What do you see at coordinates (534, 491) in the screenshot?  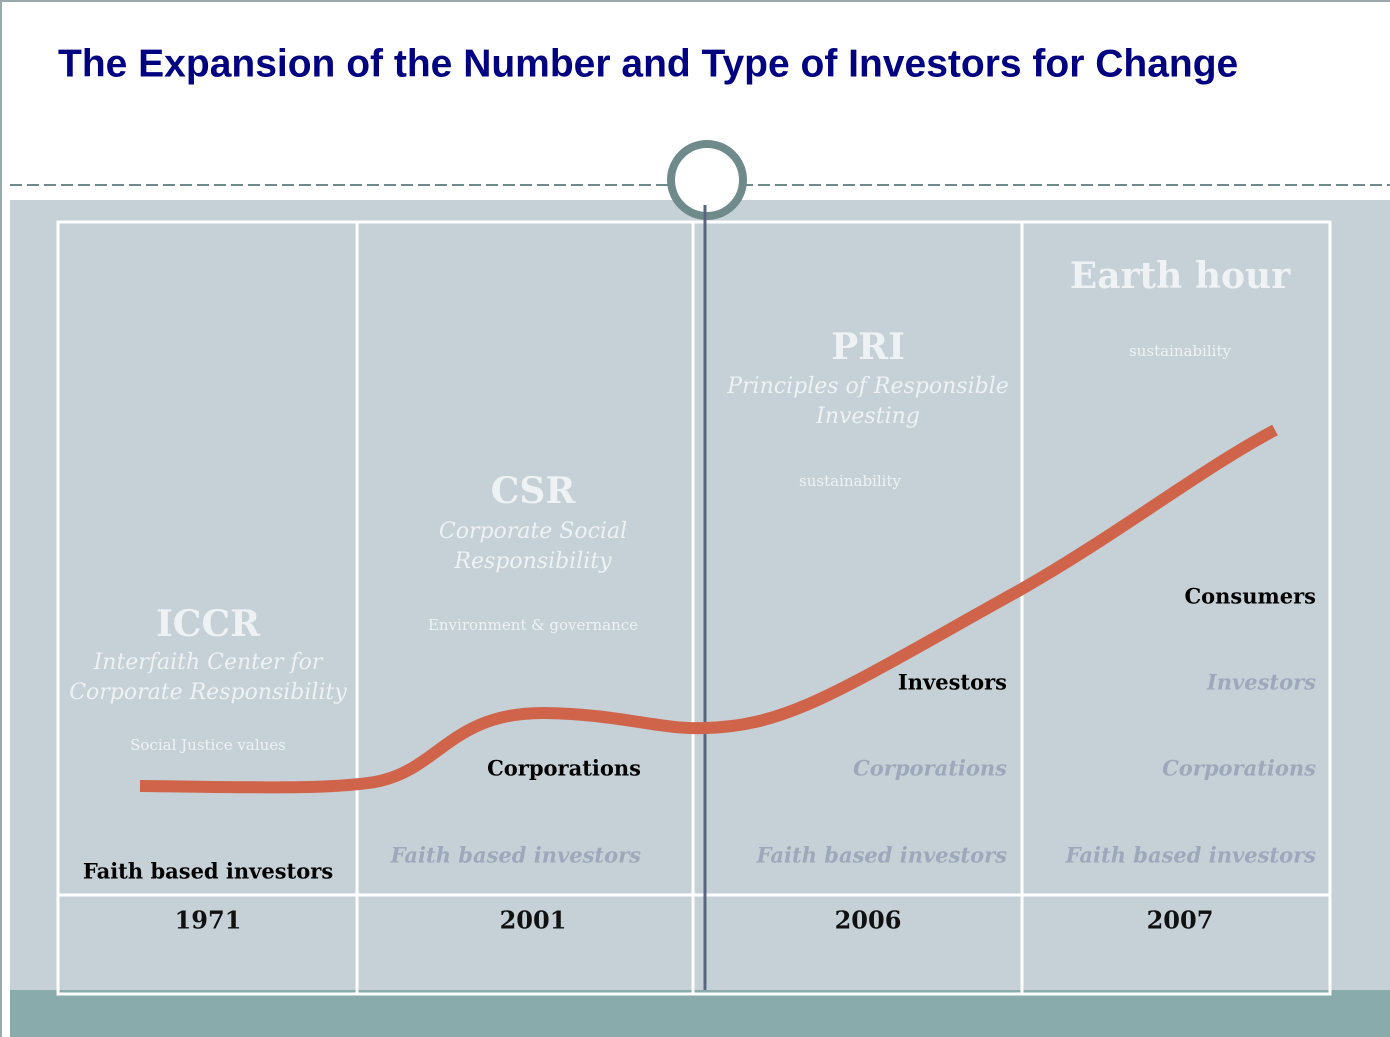 I see `column-heading: CSR` at bounding box center [534, 491].